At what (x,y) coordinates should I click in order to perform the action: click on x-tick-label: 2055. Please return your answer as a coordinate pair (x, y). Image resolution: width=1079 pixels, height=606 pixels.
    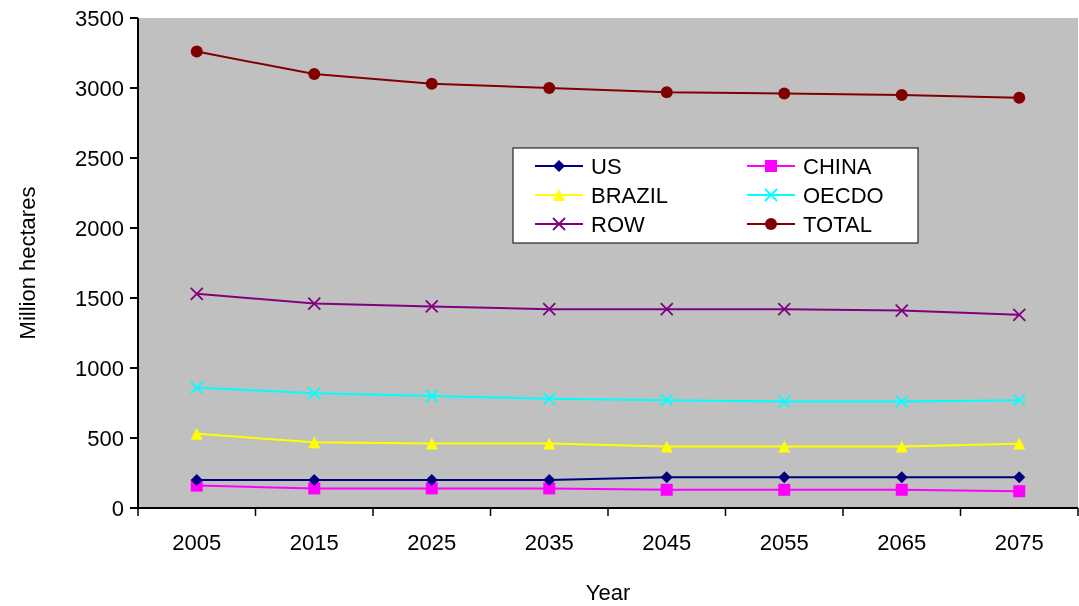
    Looking at the image, I should click on (784, 542).